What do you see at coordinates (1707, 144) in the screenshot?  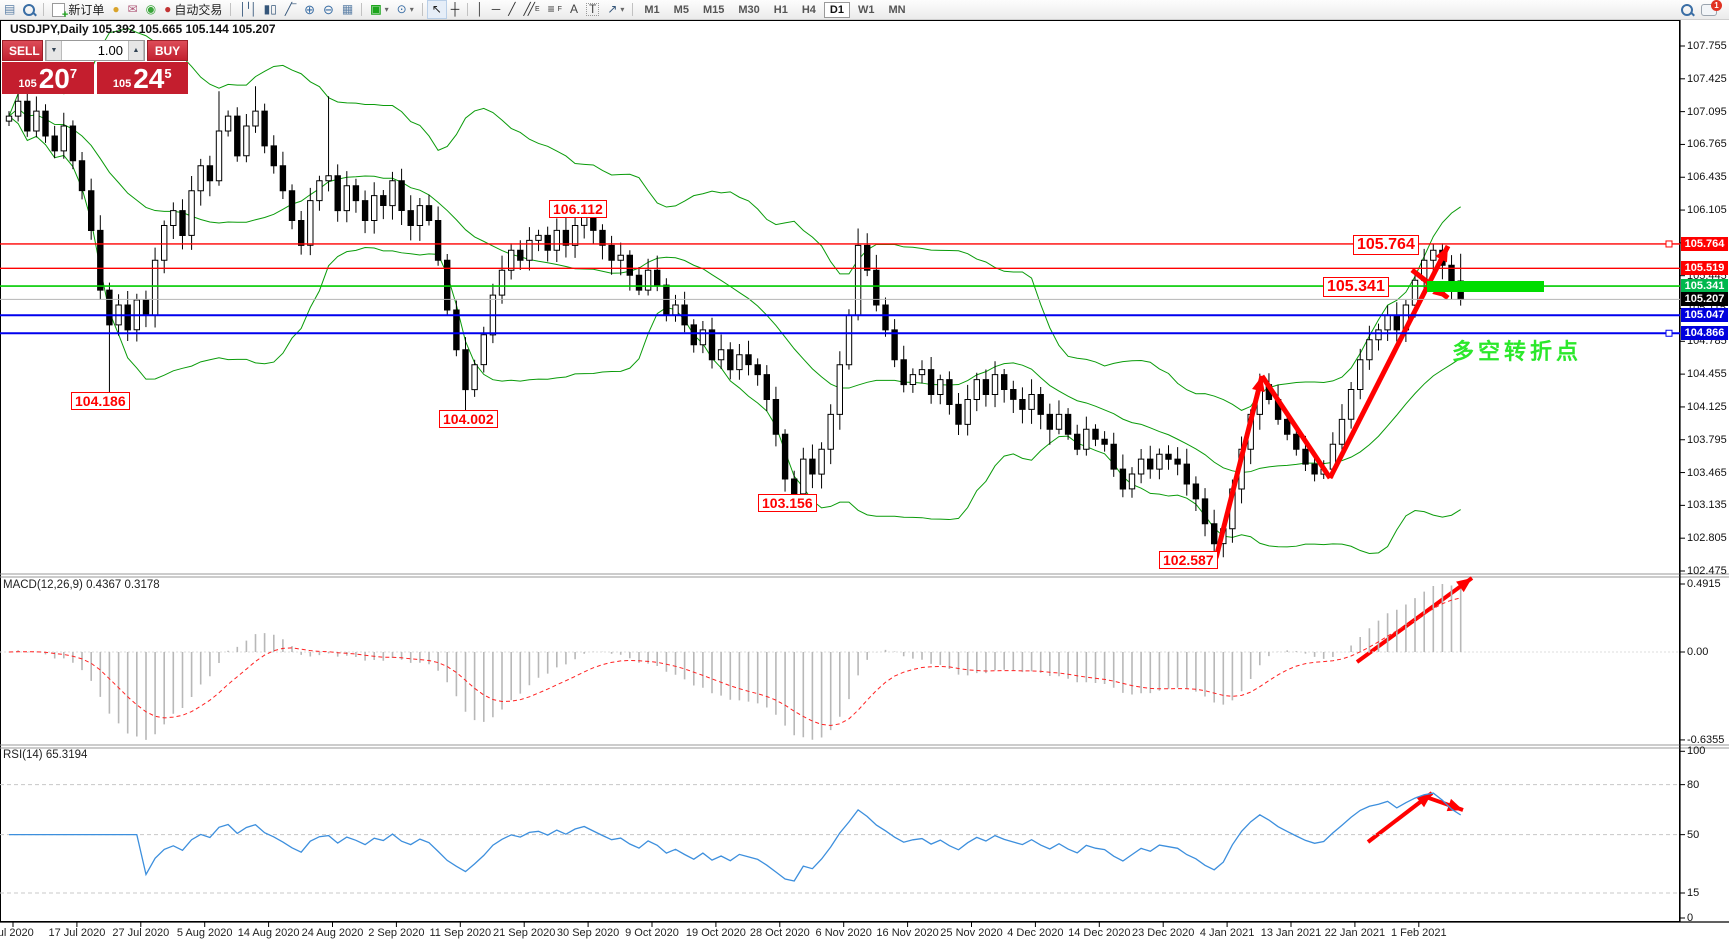 I see `price-axis-label: 106.765` at bounding box center [1707, 144].